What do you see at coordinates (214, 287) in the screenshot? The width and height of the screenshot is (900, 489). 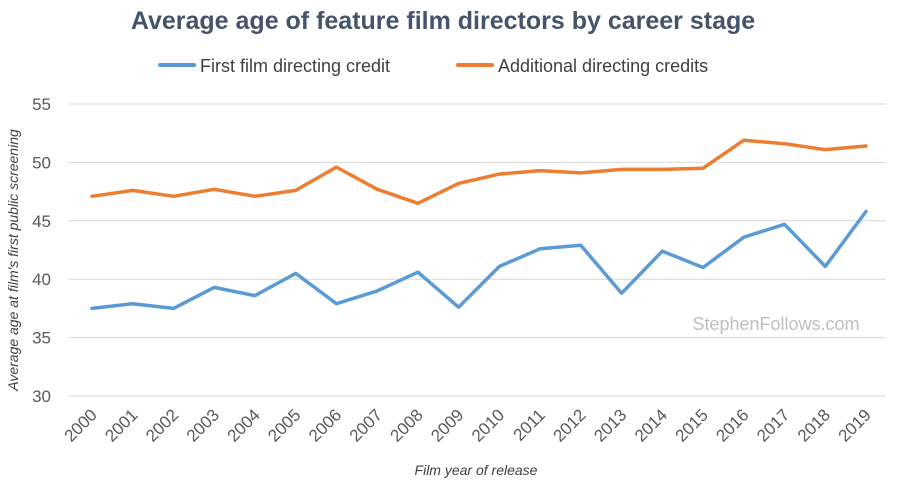 I see `data-point-first-film-2003` at bounding box center [214, 287].